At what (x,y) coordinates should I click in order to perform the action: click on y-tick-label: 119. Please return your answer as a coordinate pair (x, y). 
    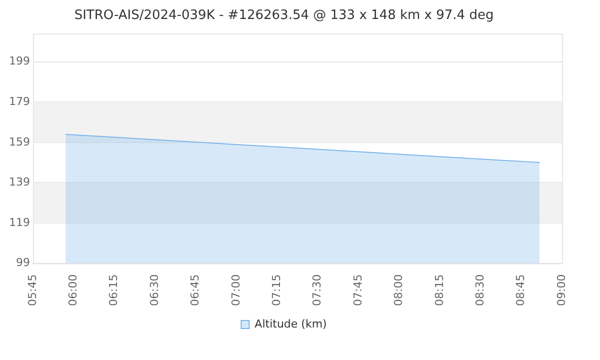
    Looking at the image, I should click on (19, 222).